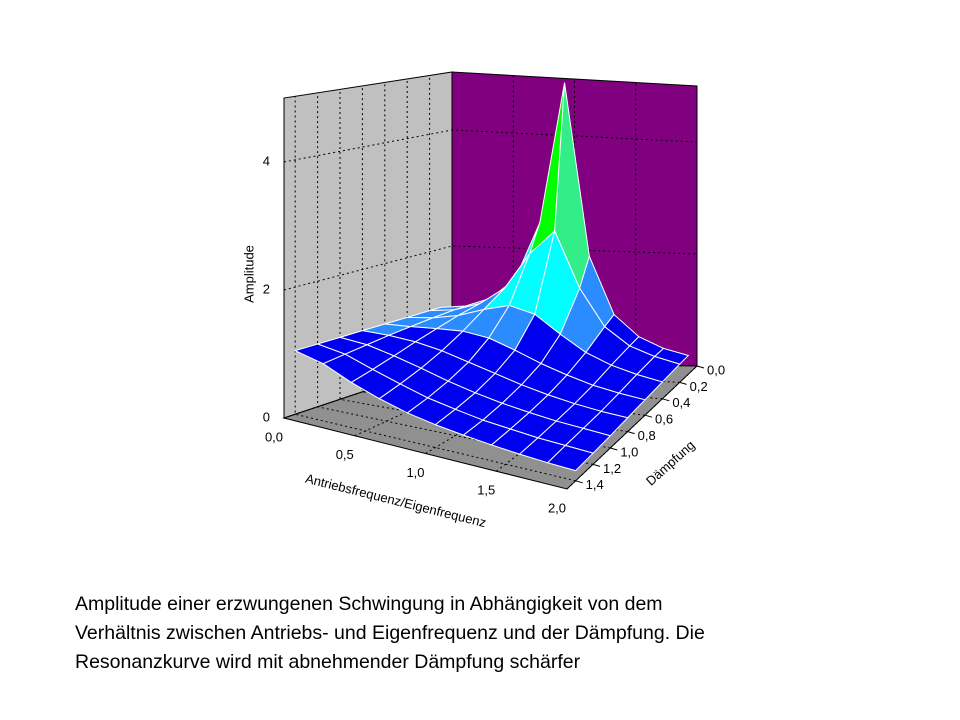  What do you see at coordinates (647, 435) in the screenshot?
I see `y-tick-label: 0,8` at bounding box center [647, 435].